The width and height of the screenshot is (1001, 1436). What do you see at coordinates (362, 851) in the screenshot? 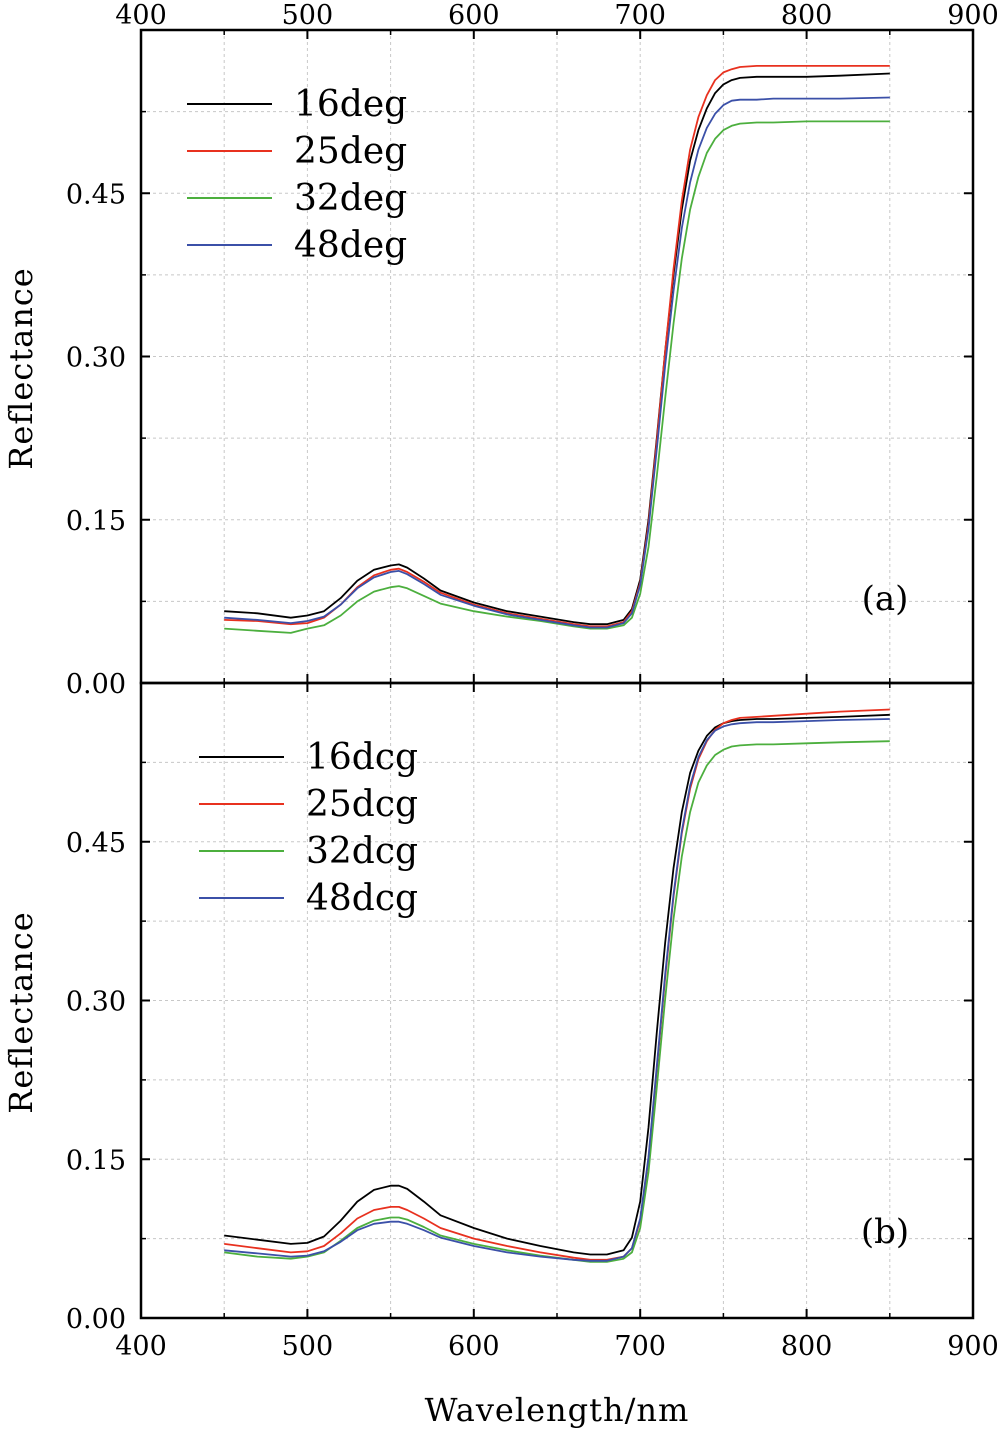
I see `legend-label-32dcg: 32dcg` at bounding box center [362, 851].